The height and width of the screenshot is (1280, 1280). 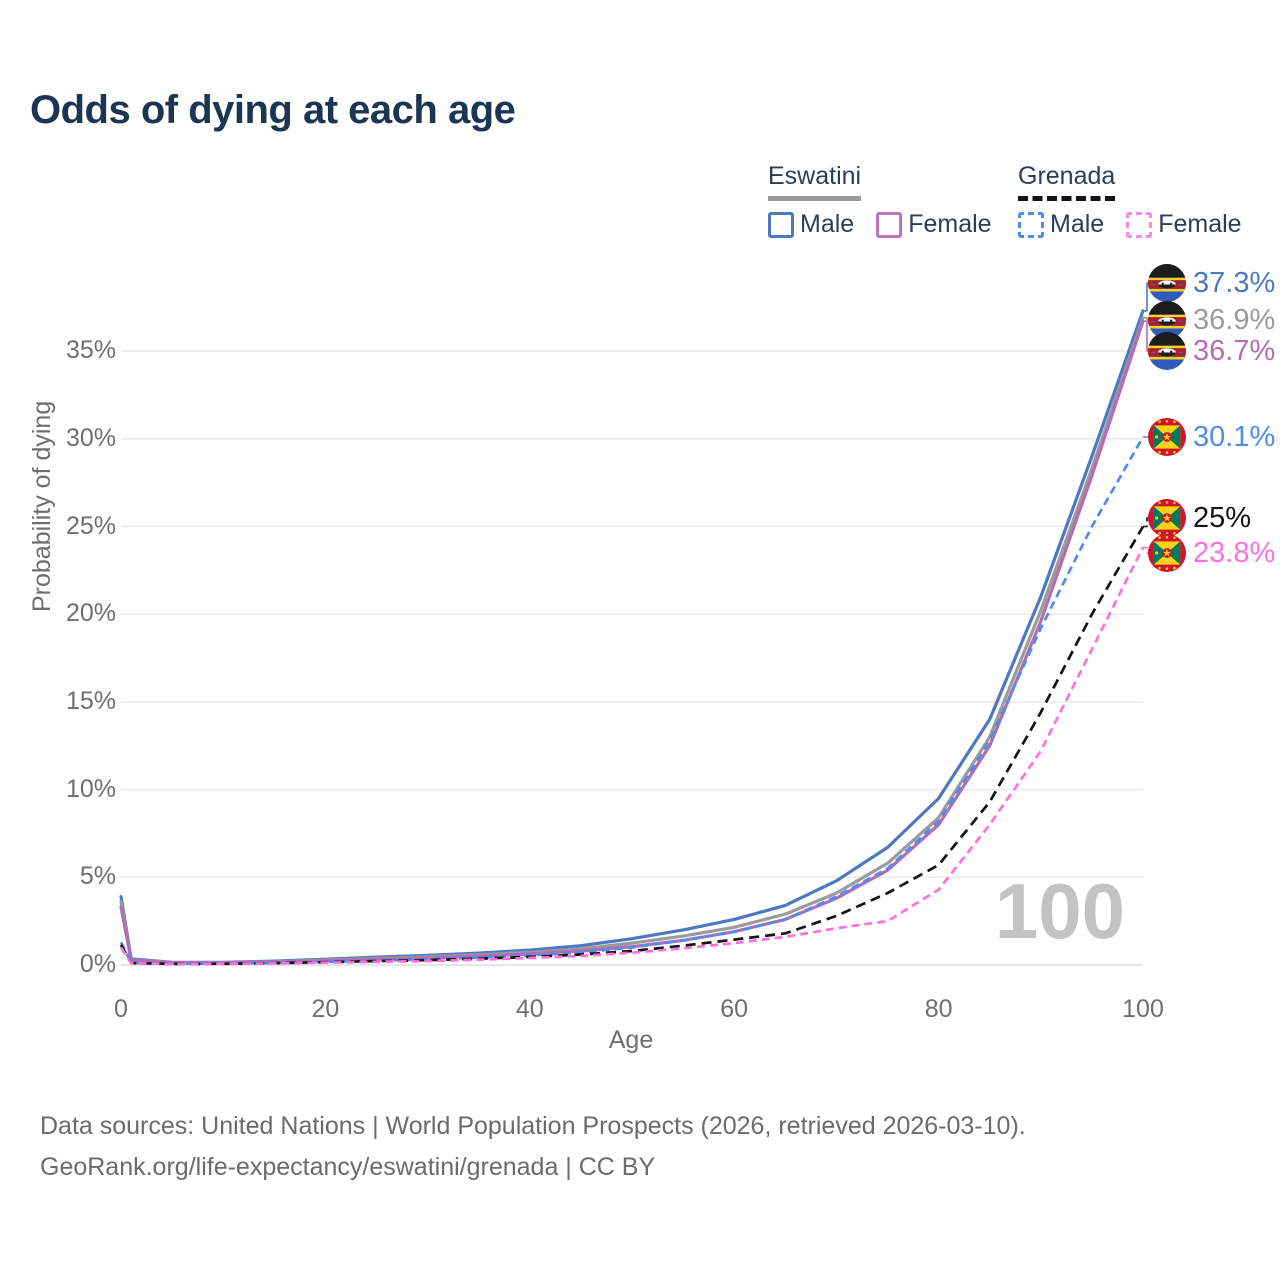 What do you see at coordinates (1234, 319) in the screenshot?
I see `end-label-value: 36.9%` at bounding box center [1234, 319].